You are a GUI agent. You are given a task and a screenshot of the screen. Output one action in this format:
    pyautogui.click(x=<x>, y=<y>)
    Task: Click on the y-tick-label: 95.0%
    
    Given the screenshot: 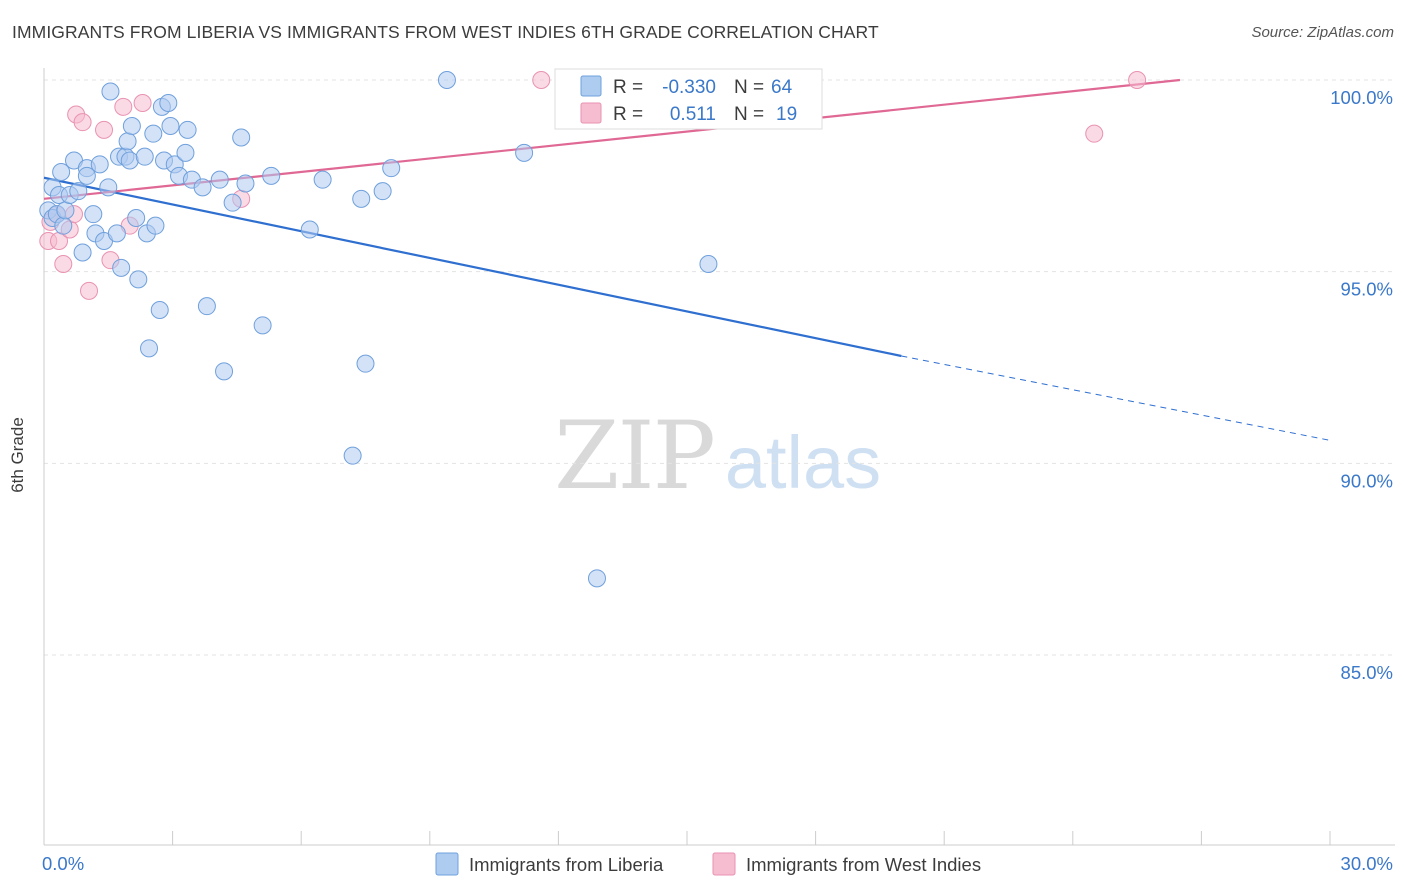 What is the action you would take?
    pyautogui.click(x=1367, y=289)
    